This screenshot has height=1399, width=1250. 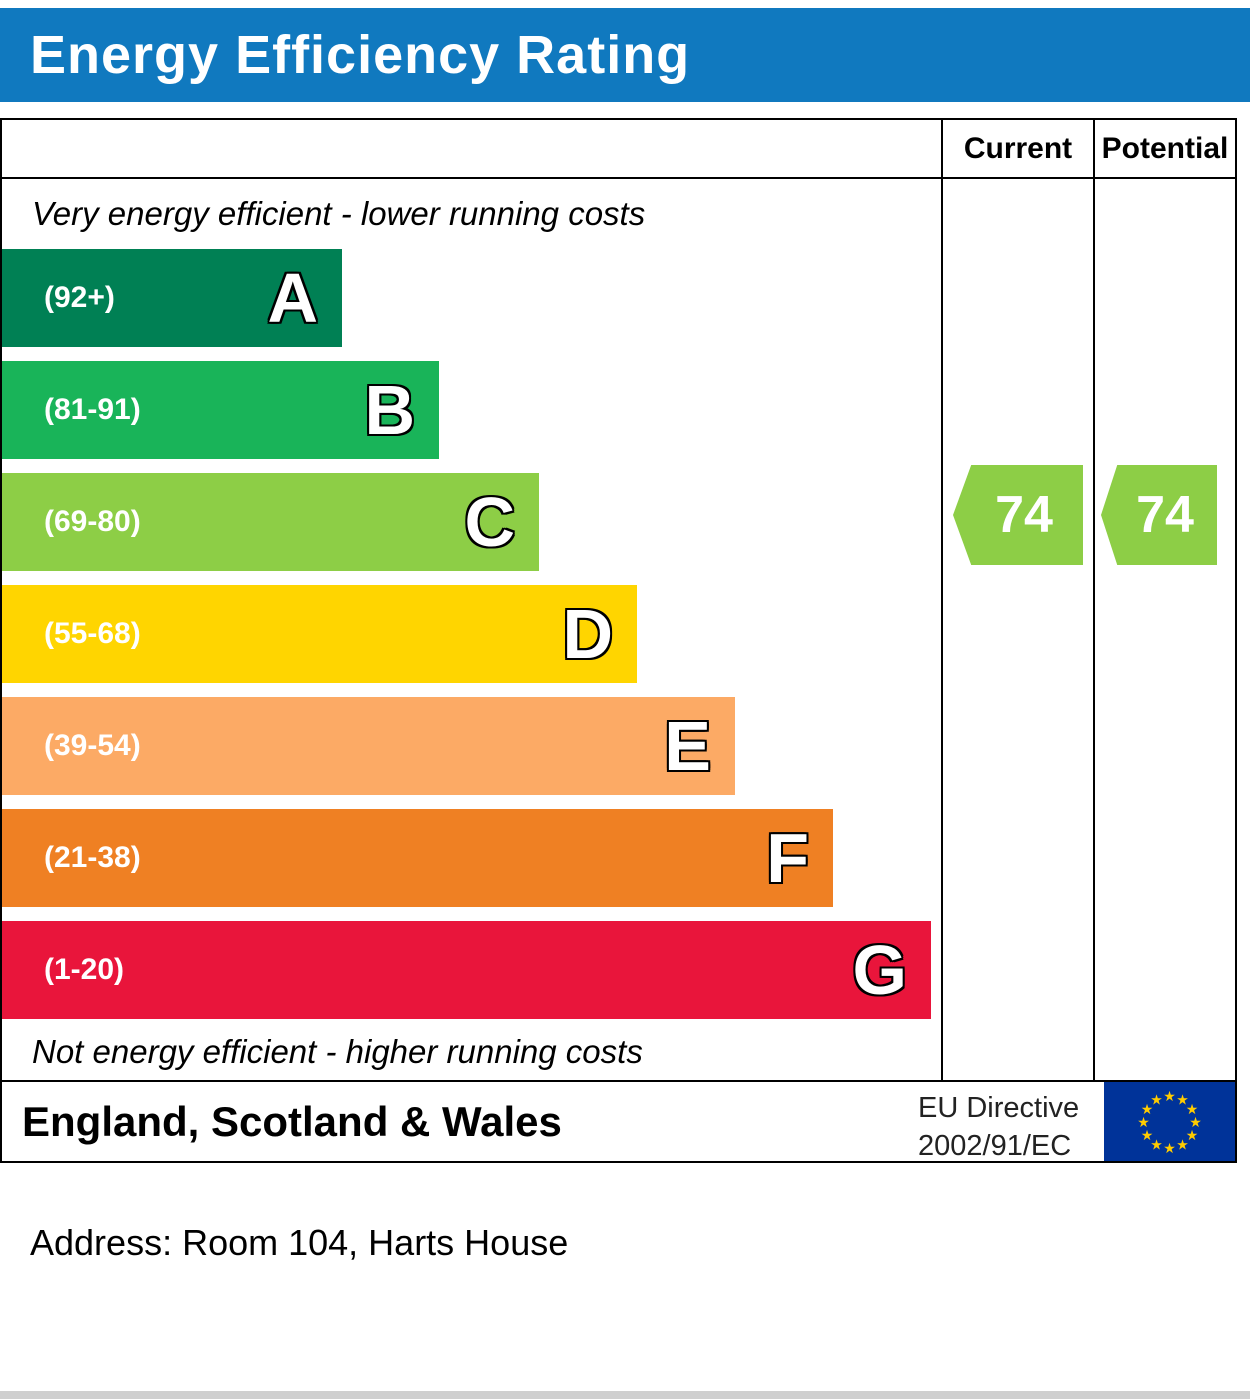 I want to click on header-bar: Energy Efficiency Rating, so click(x=625, y=55).